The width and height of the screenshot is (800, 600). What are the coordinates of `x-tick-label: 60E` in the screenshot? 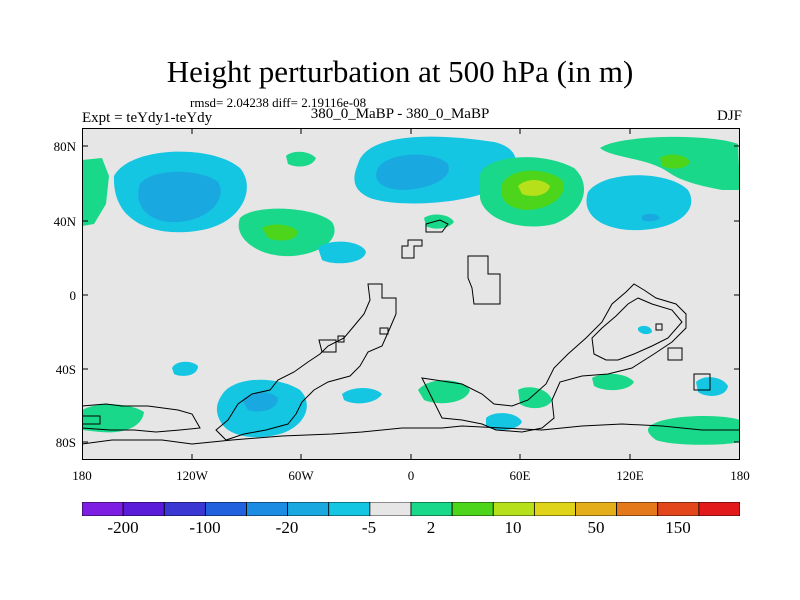 It's located at (520, 475).